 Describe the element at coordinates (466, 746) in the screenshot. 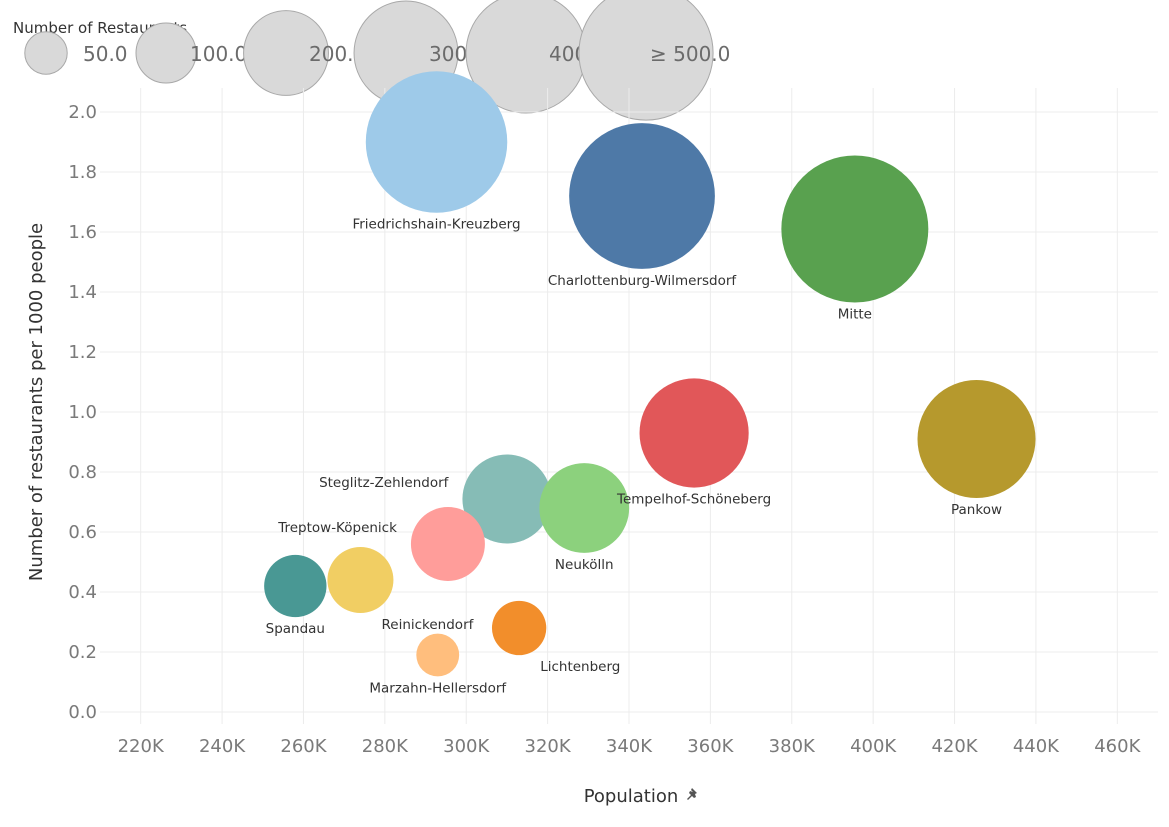

I see `x-tick-label: 300K` at that location.